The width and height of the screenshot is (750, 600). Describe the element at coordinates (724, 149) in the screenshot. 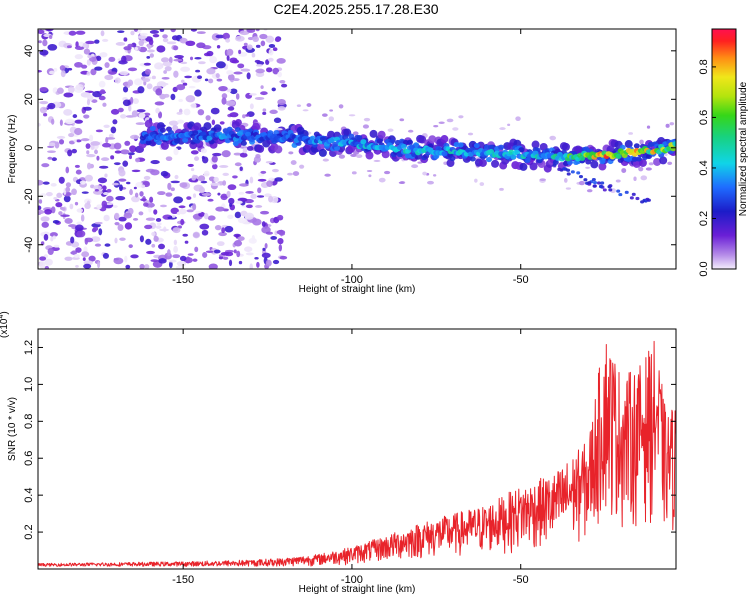

I see `colorbar-frame` at that location.